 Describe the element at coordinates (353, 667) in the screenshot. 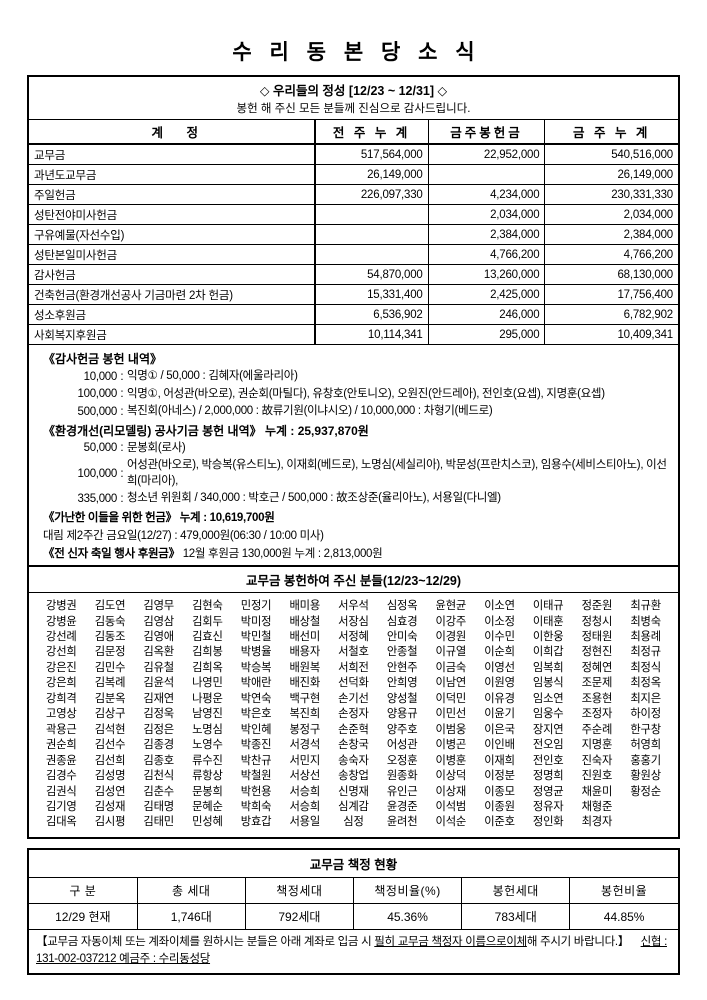

I see `name-cell: 서희전` at that location.